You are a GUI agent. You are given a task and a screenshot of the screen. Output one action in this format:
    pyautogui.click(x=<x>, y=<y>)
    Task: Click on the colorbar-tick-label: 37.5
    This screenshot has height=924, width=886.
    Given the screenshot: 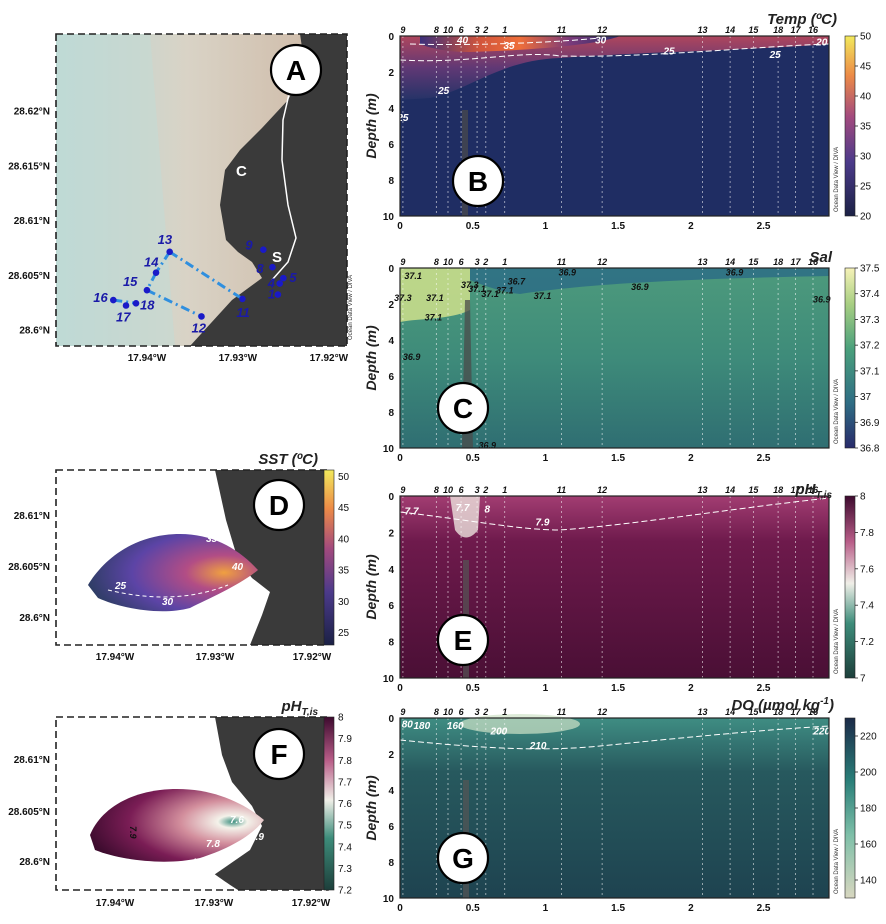 What is the action you would take?
    pyautogui.click(x=870, y=269)
    